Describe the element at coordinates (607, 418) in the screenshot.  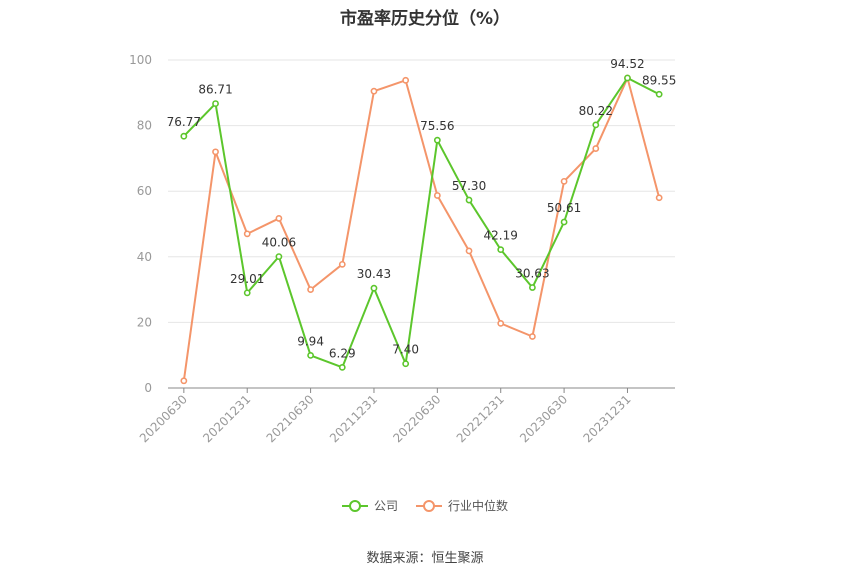
I see `x-tick-label: 20231231` at that location.